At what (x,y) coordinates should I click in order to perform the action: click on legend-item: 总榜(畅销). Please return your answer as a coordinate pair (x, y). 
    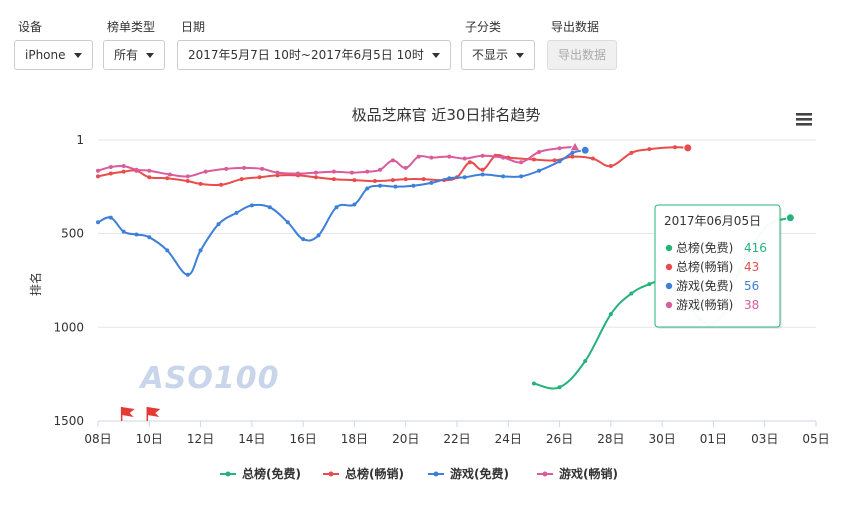
    Looking at the image, I should click on (363, 473).